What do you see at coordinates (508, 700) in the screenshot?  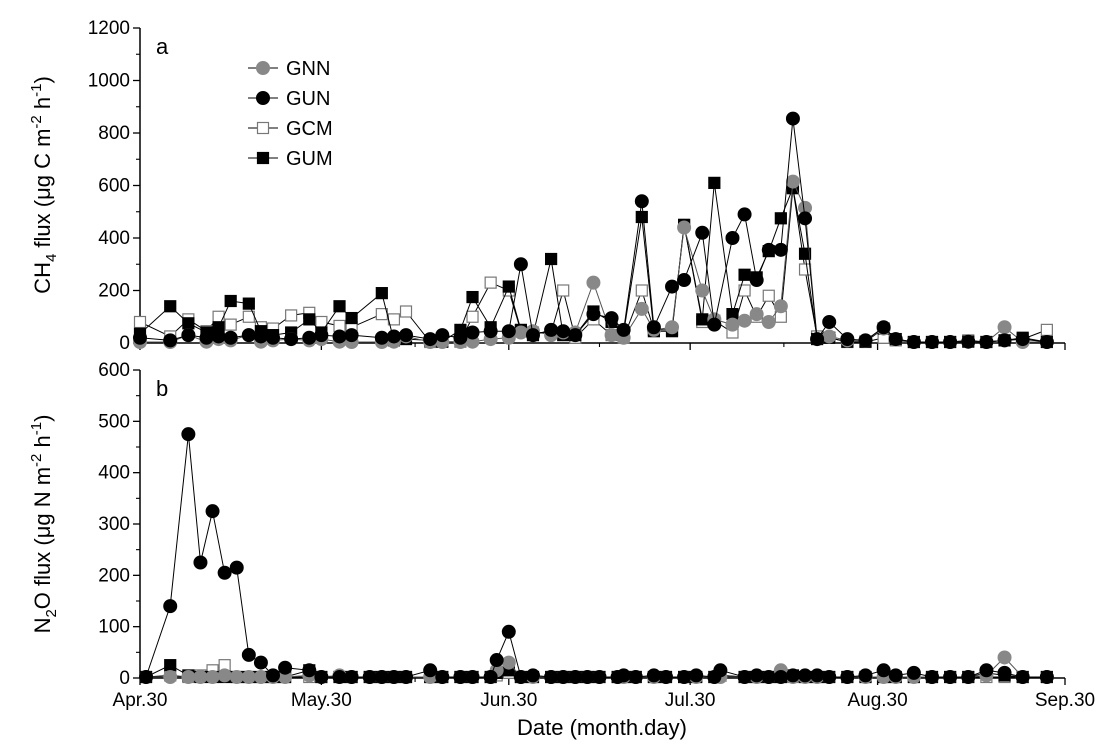 I see `x-tick-label: Jun.30` at bounding box center [508, 700].